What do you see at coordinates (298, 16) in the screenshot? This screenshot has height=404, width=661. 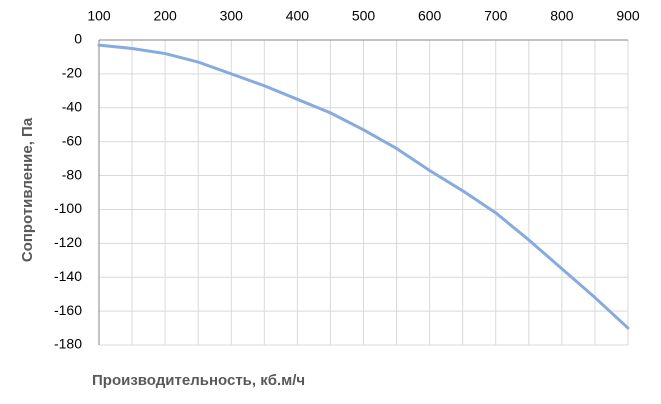 I see `x-tick-label: 400` at bounding box center [298, 16].